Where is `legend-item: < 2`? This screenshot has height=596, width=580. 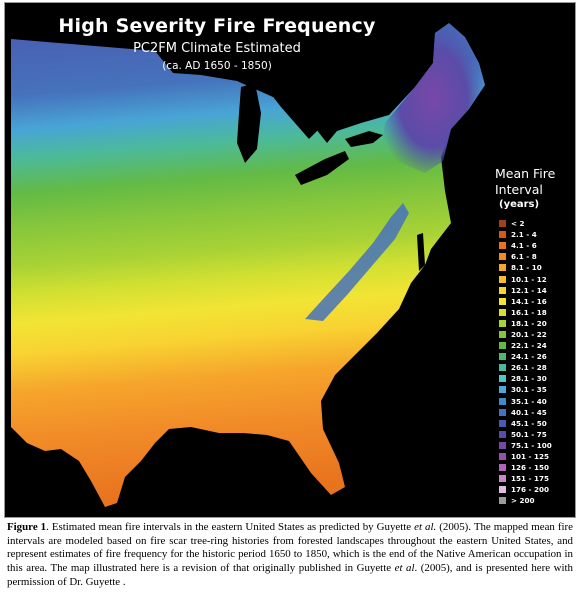 legend-item: < 2 is located at coordinates (531, 223).